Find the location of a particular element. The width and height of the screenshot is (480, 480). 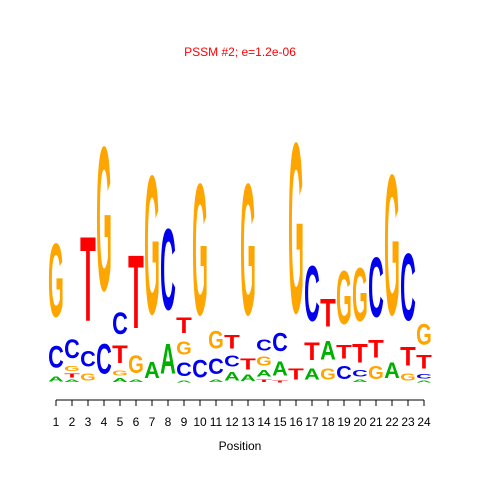

x-tick-label: 11 is located at coordinates (216, 422).